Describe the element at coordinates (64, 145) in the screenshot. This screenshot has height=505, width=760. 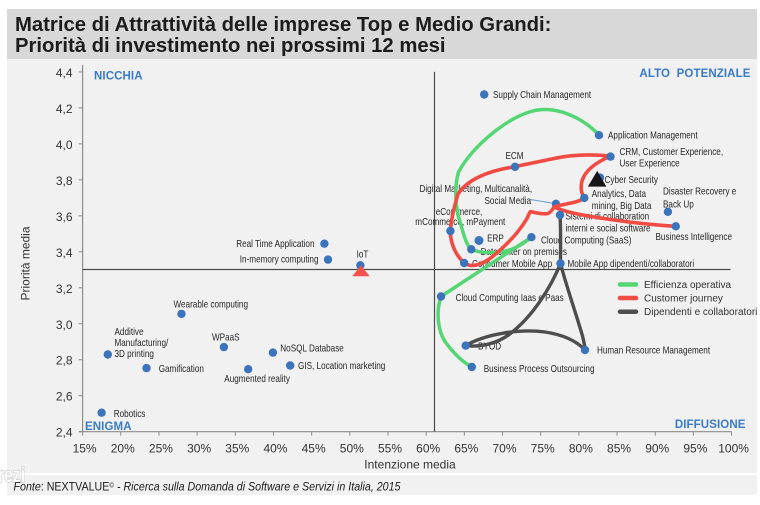
I see `svg-text: 4,0` at that location.